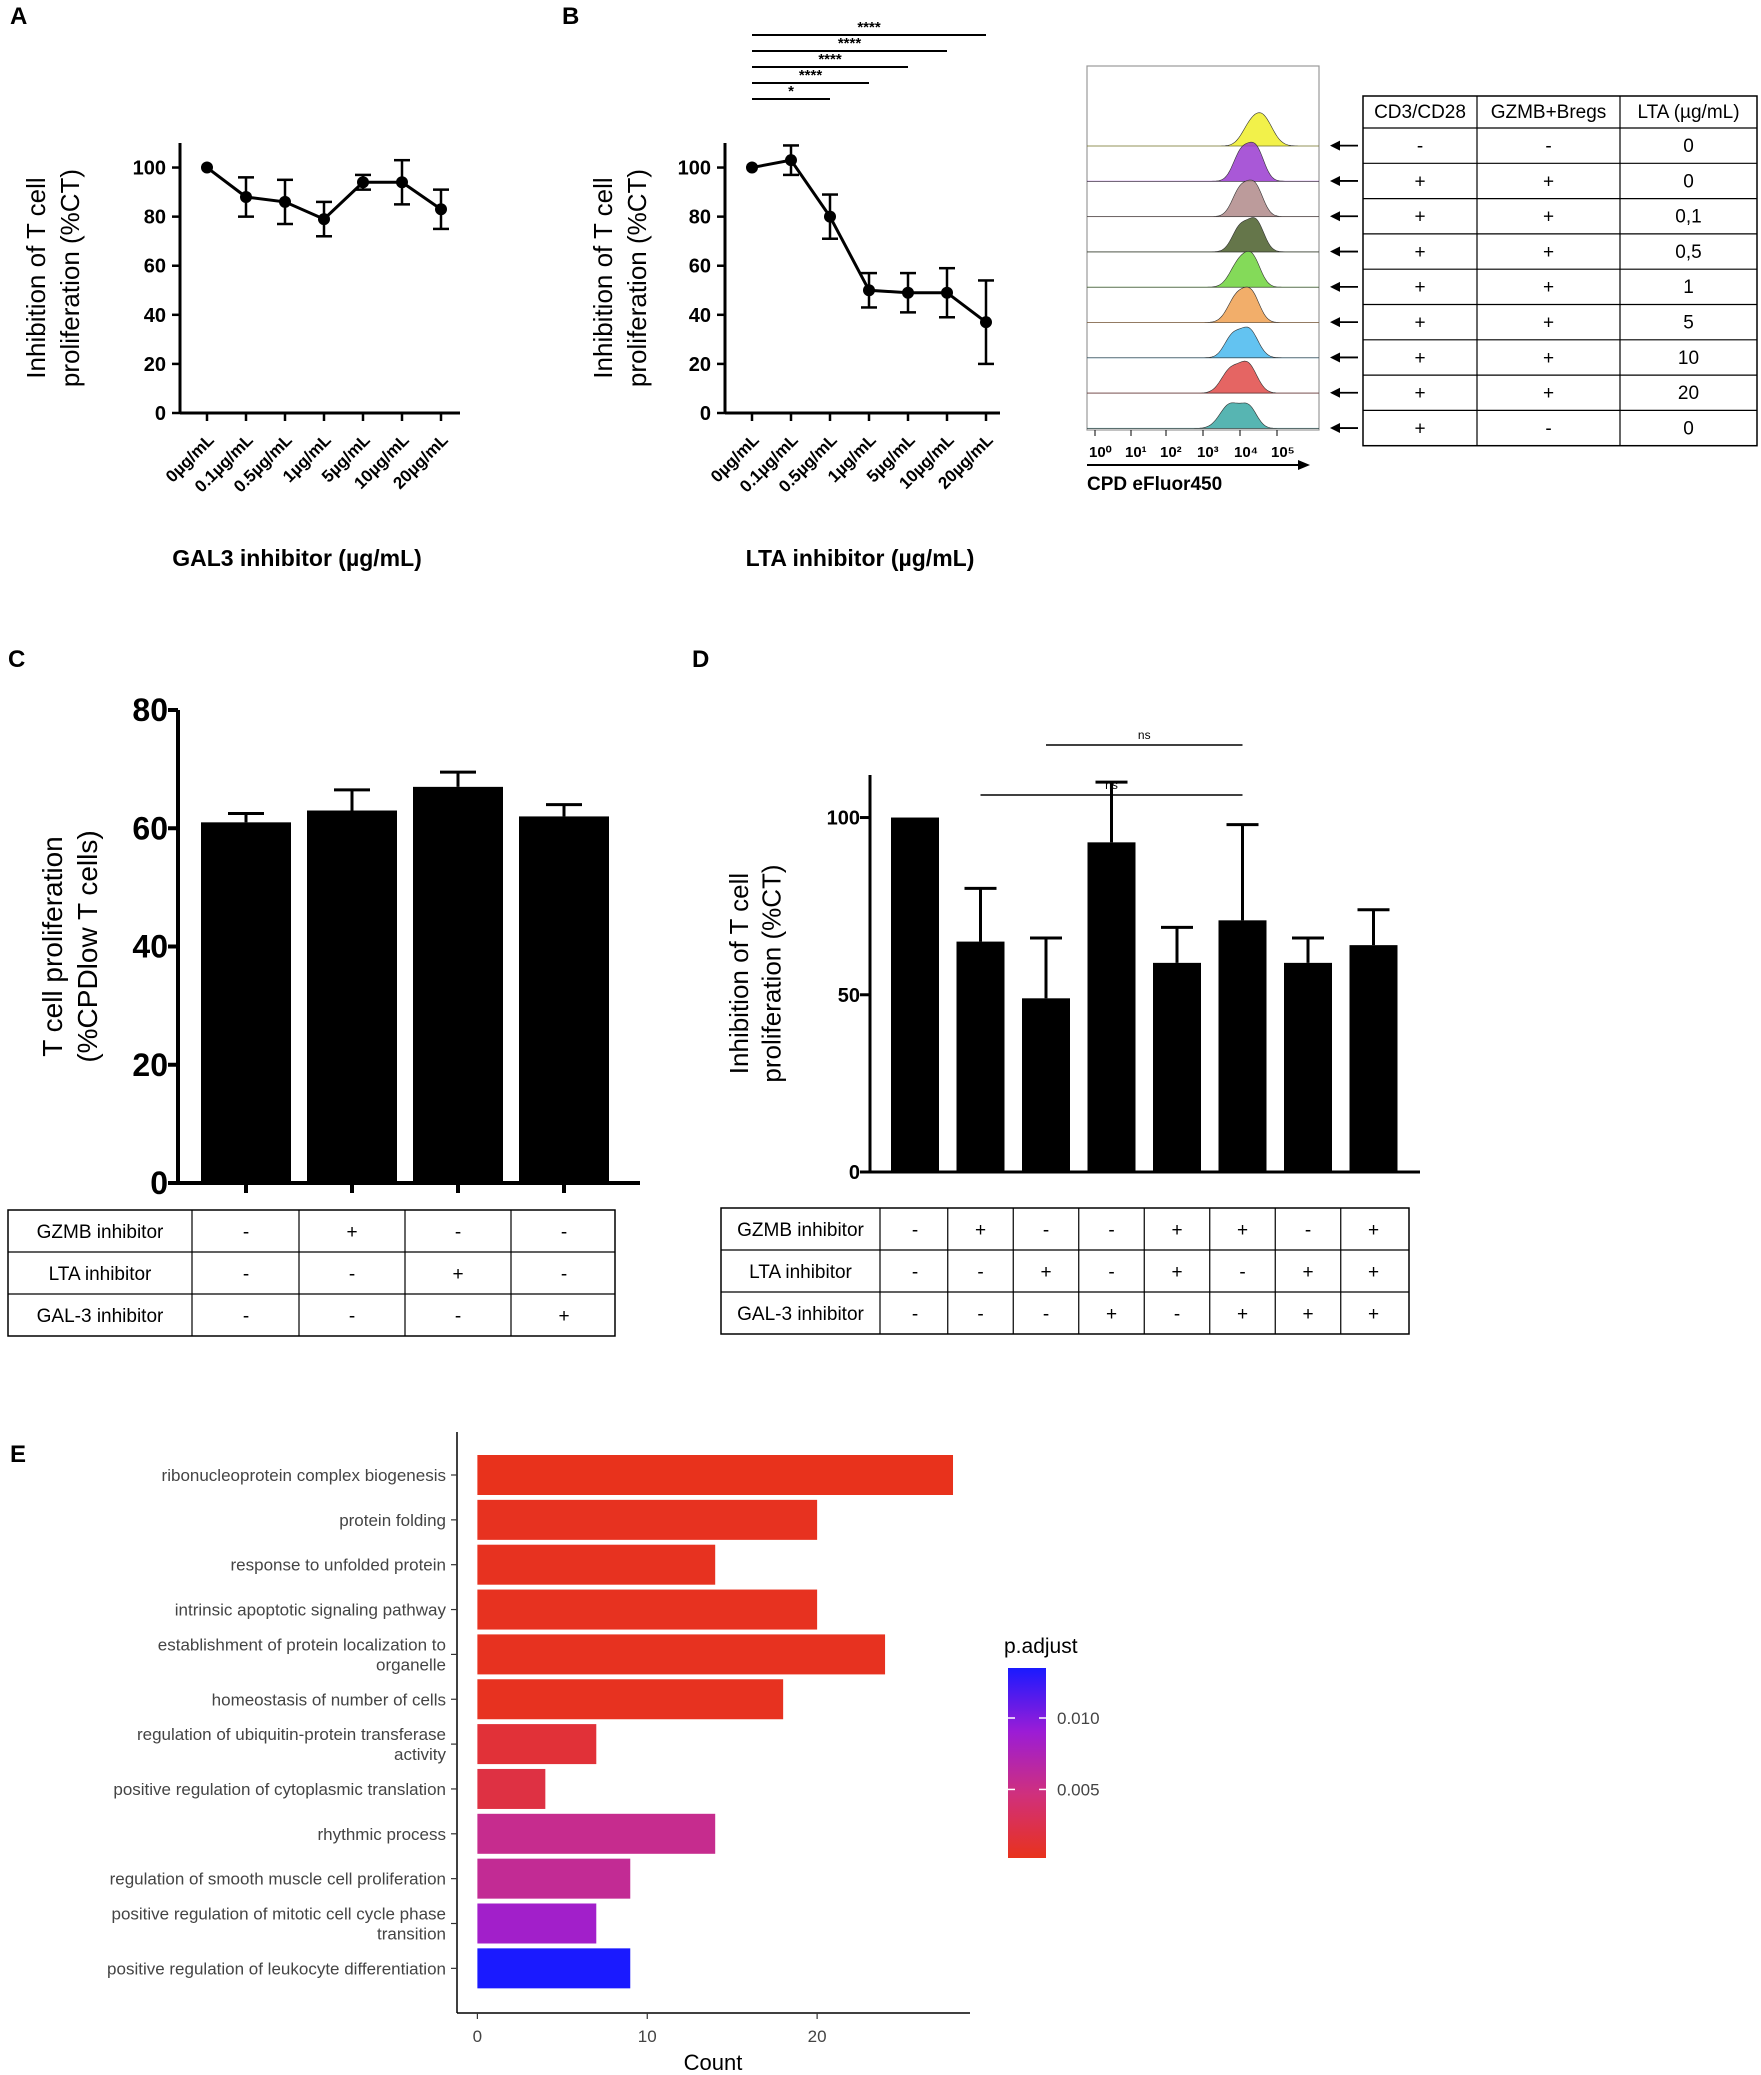  Describe the element at coordinates (1420, 112) in the screenshot. I see `table-header: CD3/CD28` at that location.